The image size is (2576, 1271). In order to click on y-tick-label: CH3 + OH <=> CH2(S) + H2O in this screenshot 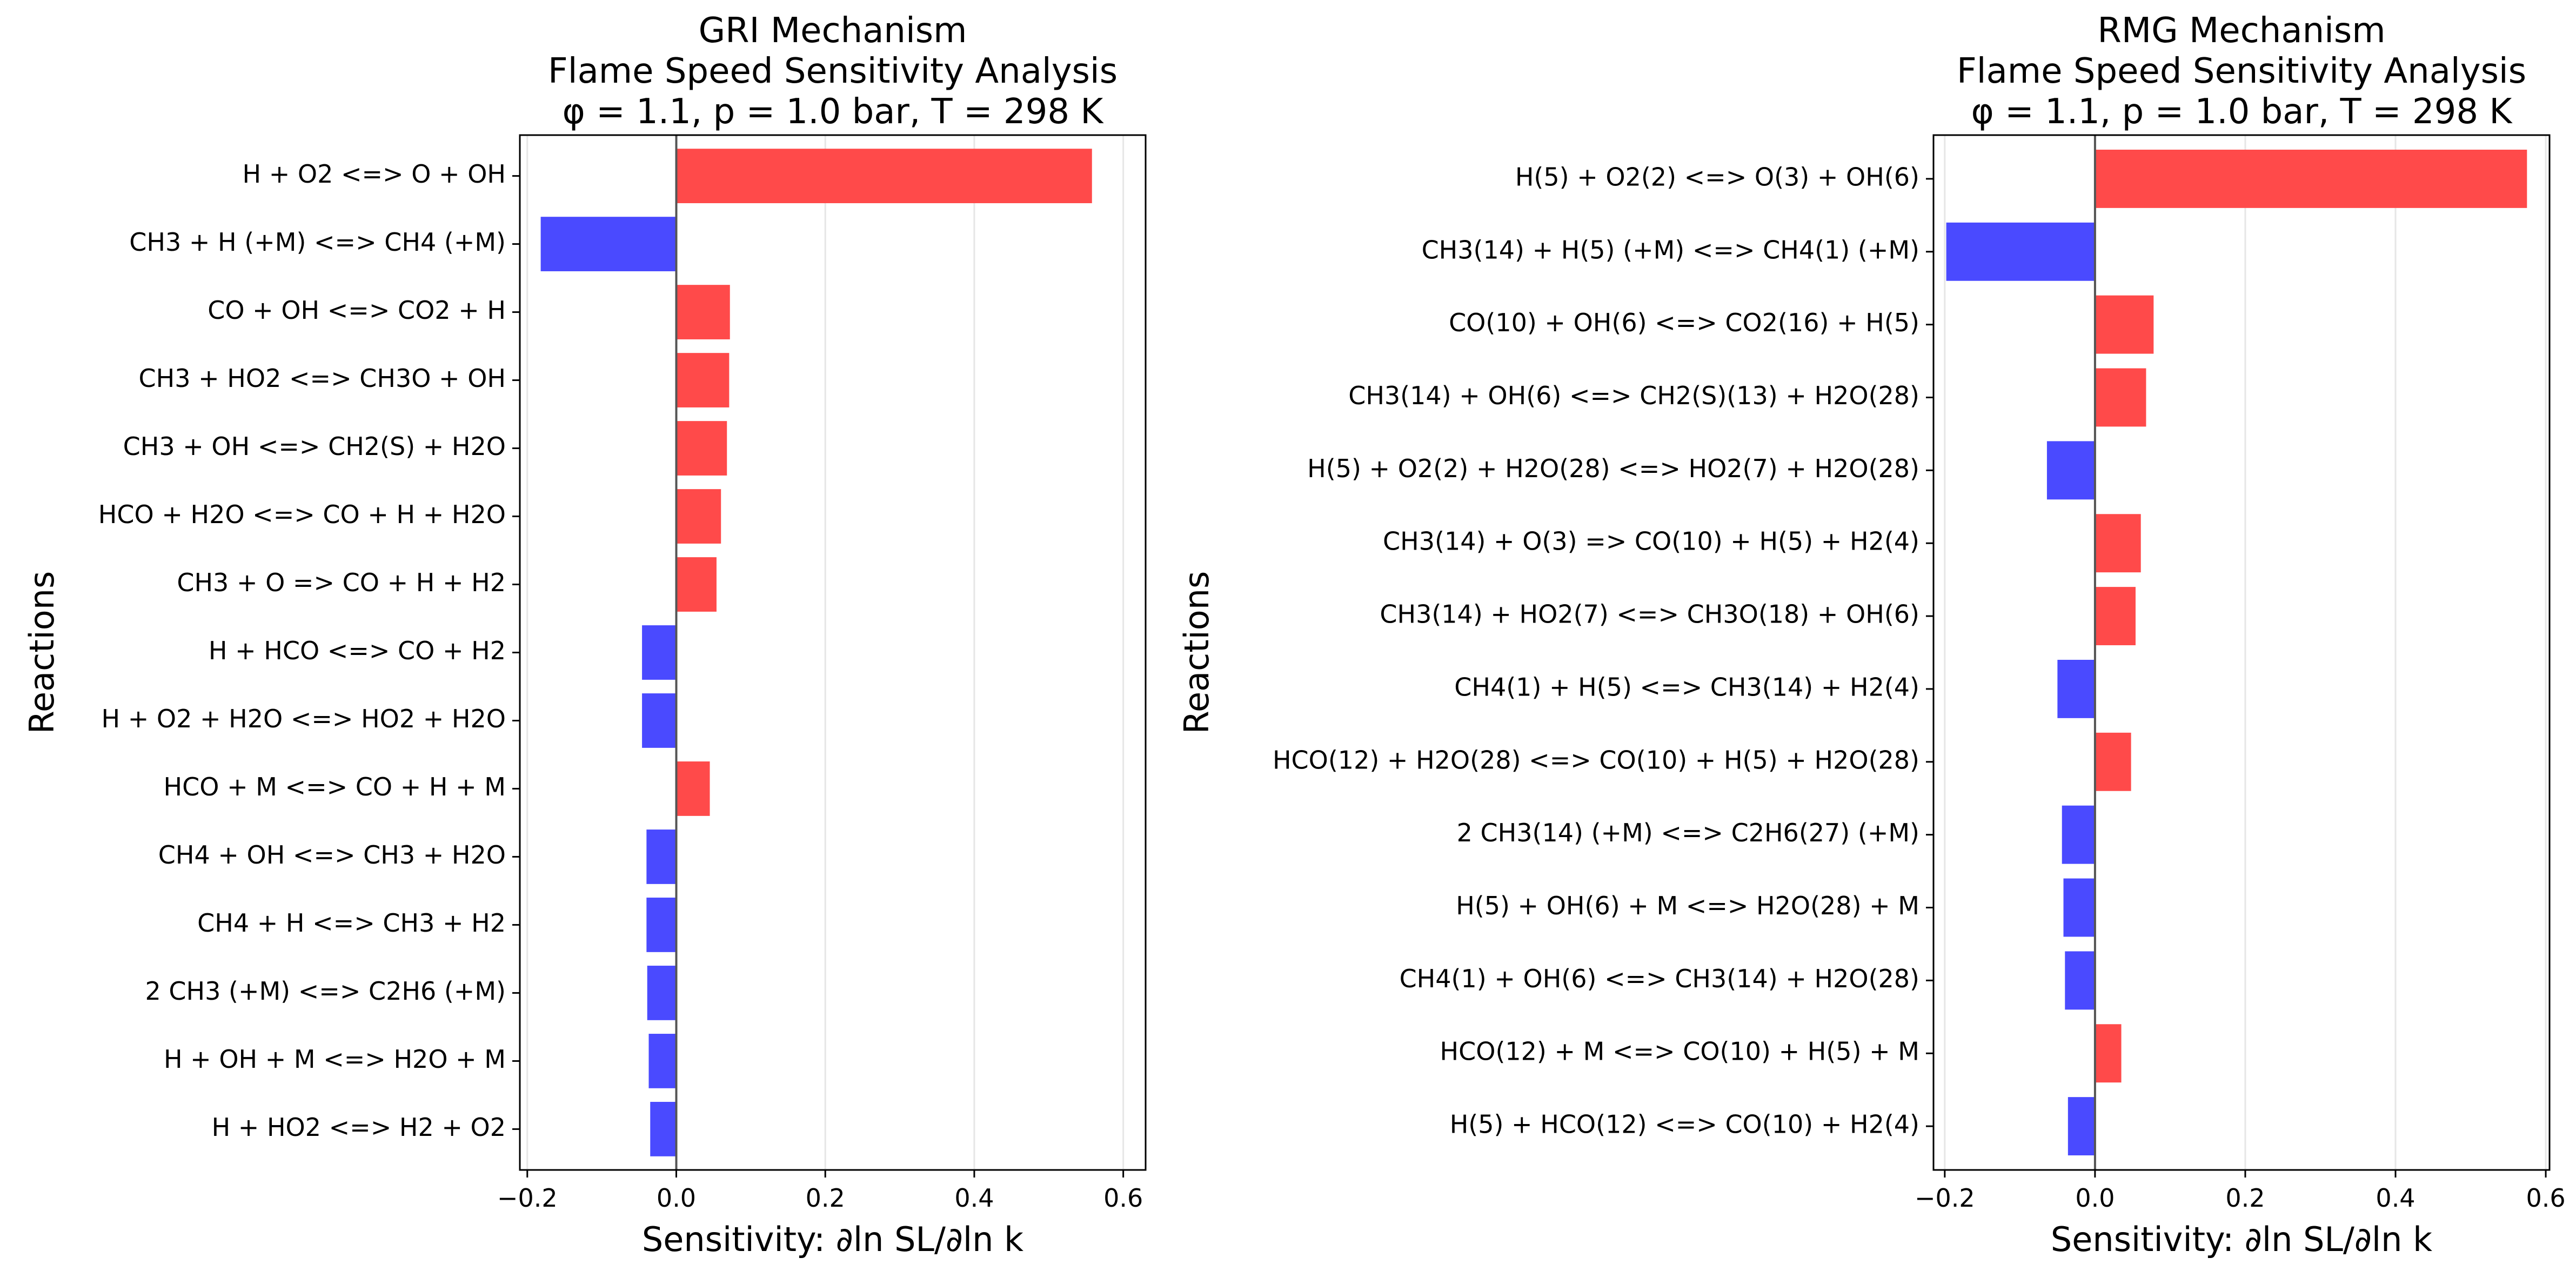, I will do `click(314, 446)`.